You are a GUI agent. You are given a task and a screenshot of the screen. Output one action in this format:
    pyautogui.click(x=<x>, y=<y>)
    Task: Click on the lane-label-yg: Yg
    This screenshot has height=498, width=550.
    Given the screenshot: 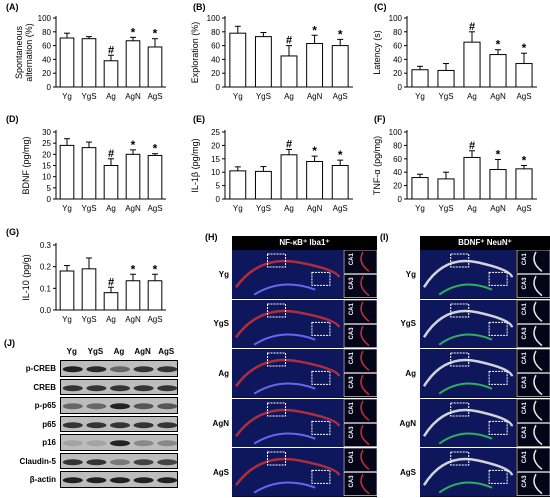 What is the action you would take?
    pyautogui.click(x=71, y=351)
    